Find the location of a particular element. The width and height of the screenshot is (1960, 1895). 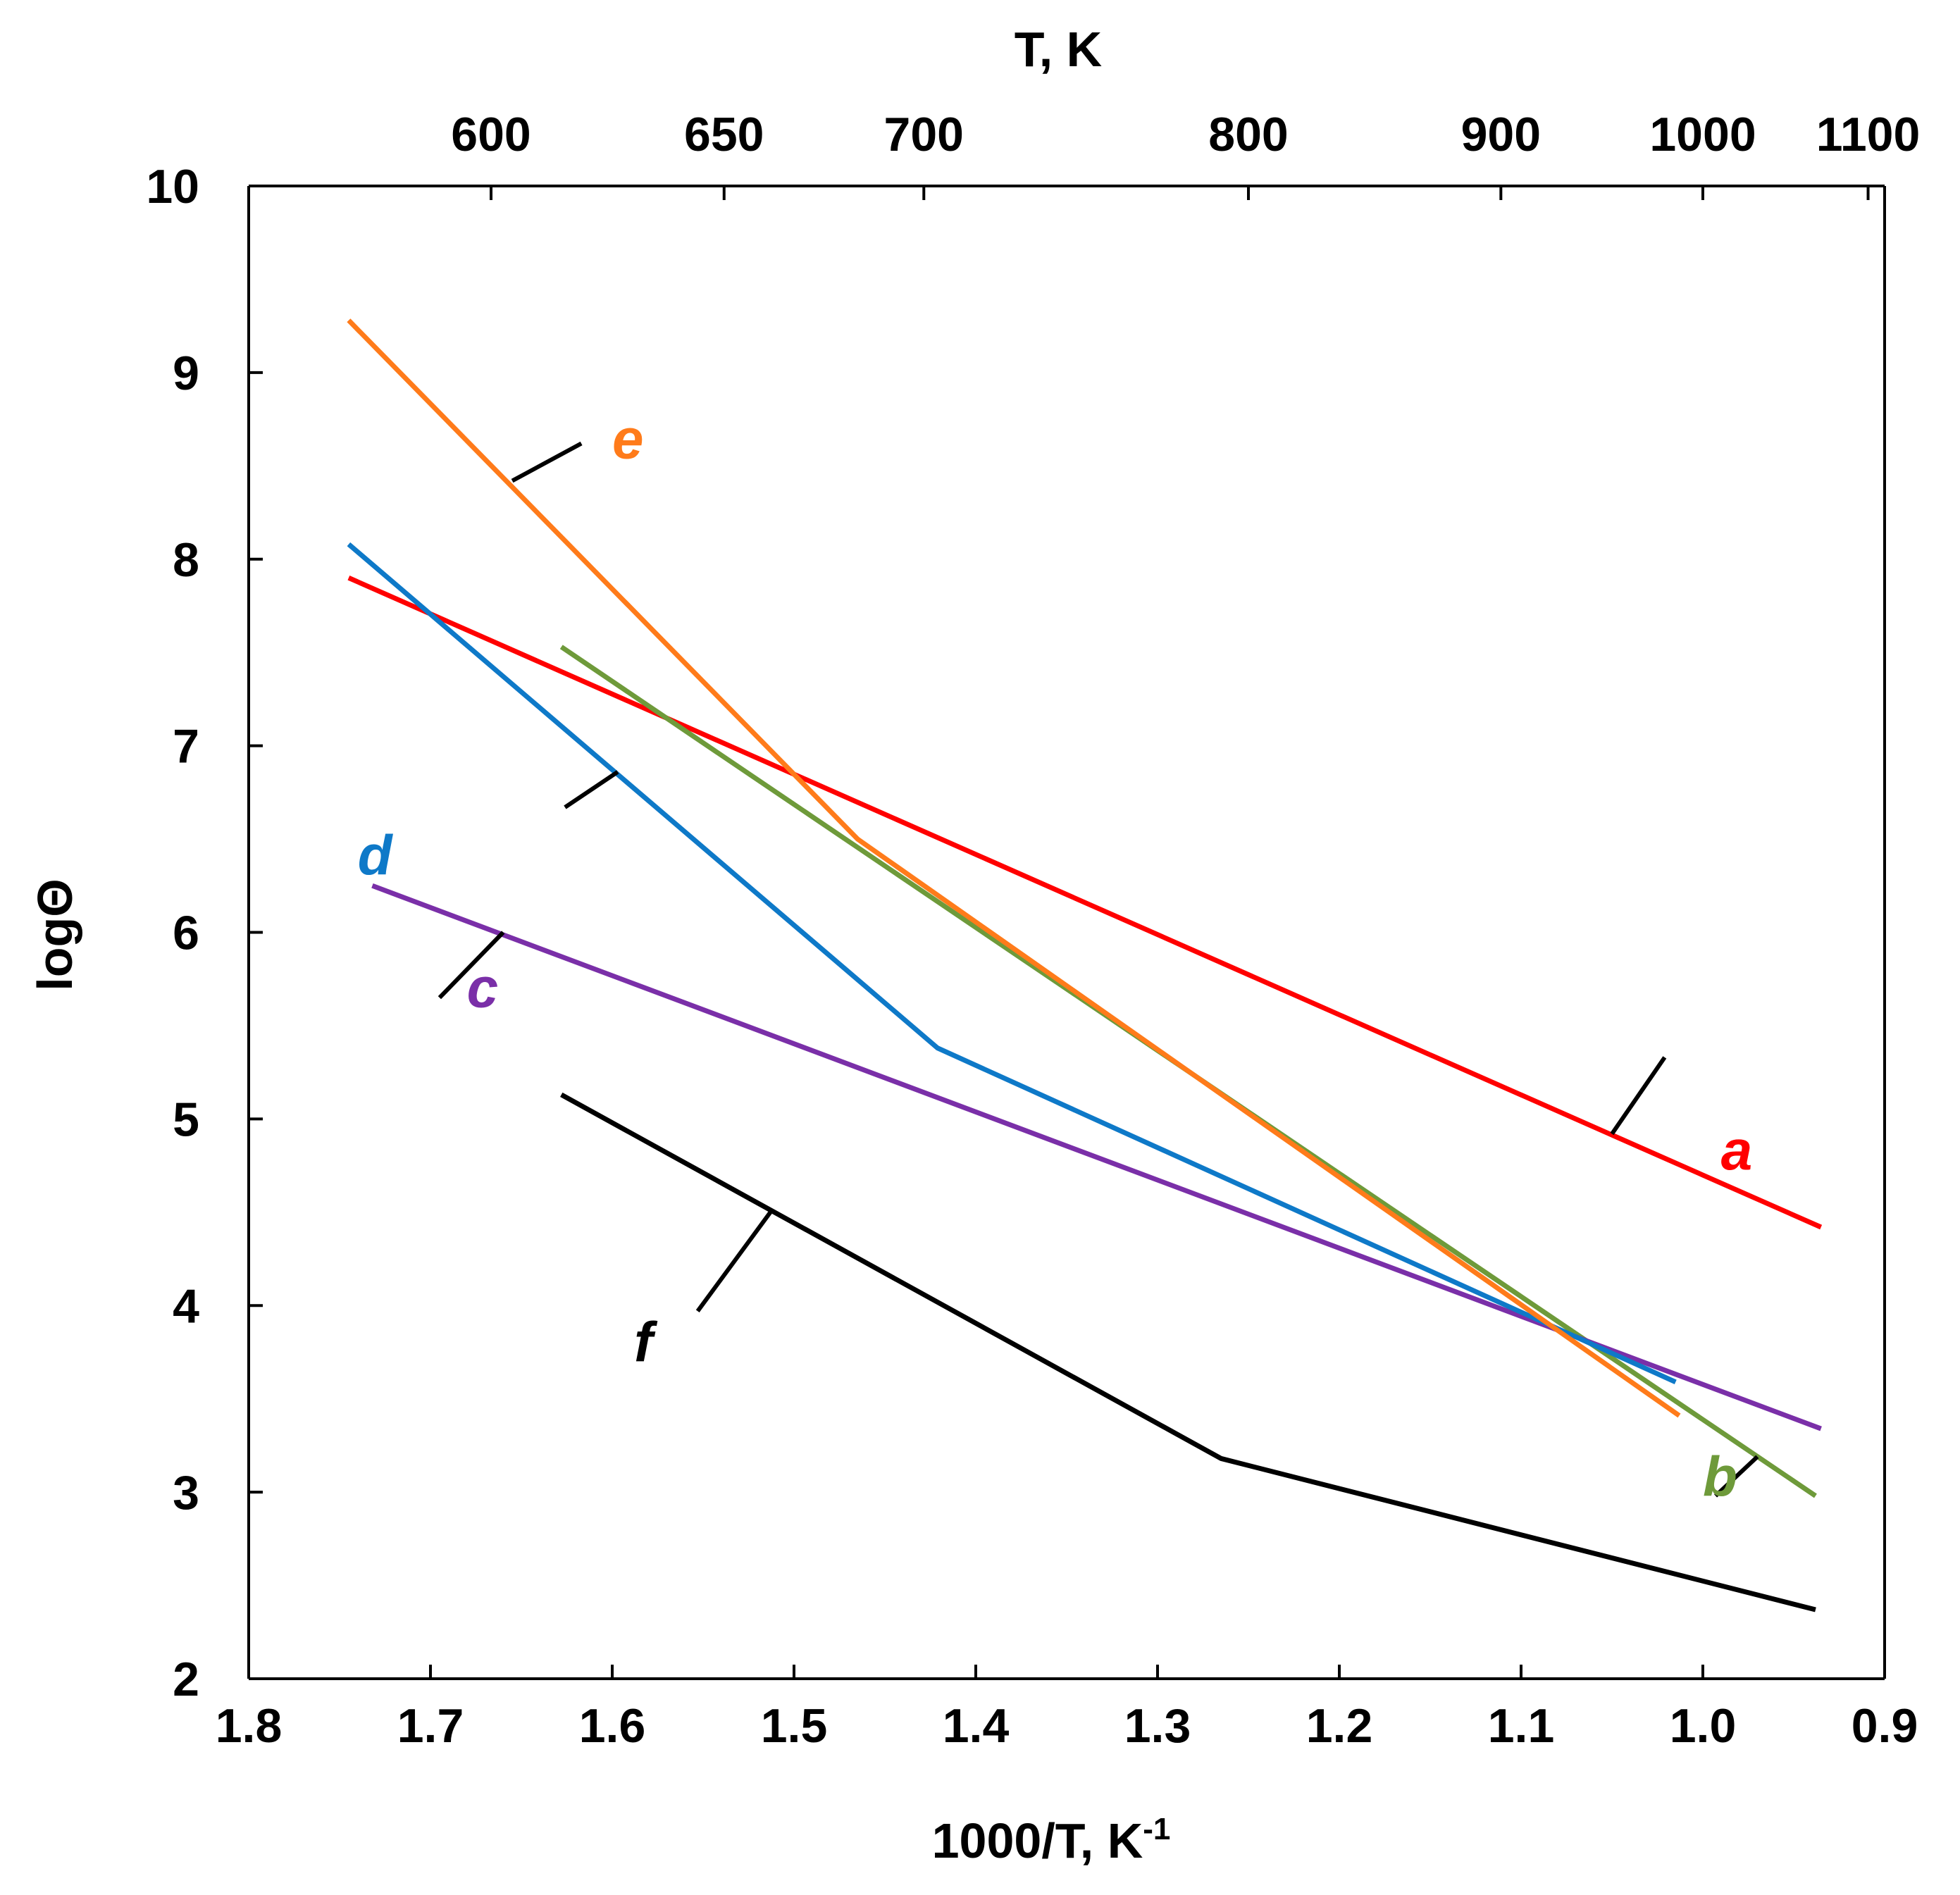

x-tick-label: 0.9 is located at coordinates (1885, 1726).